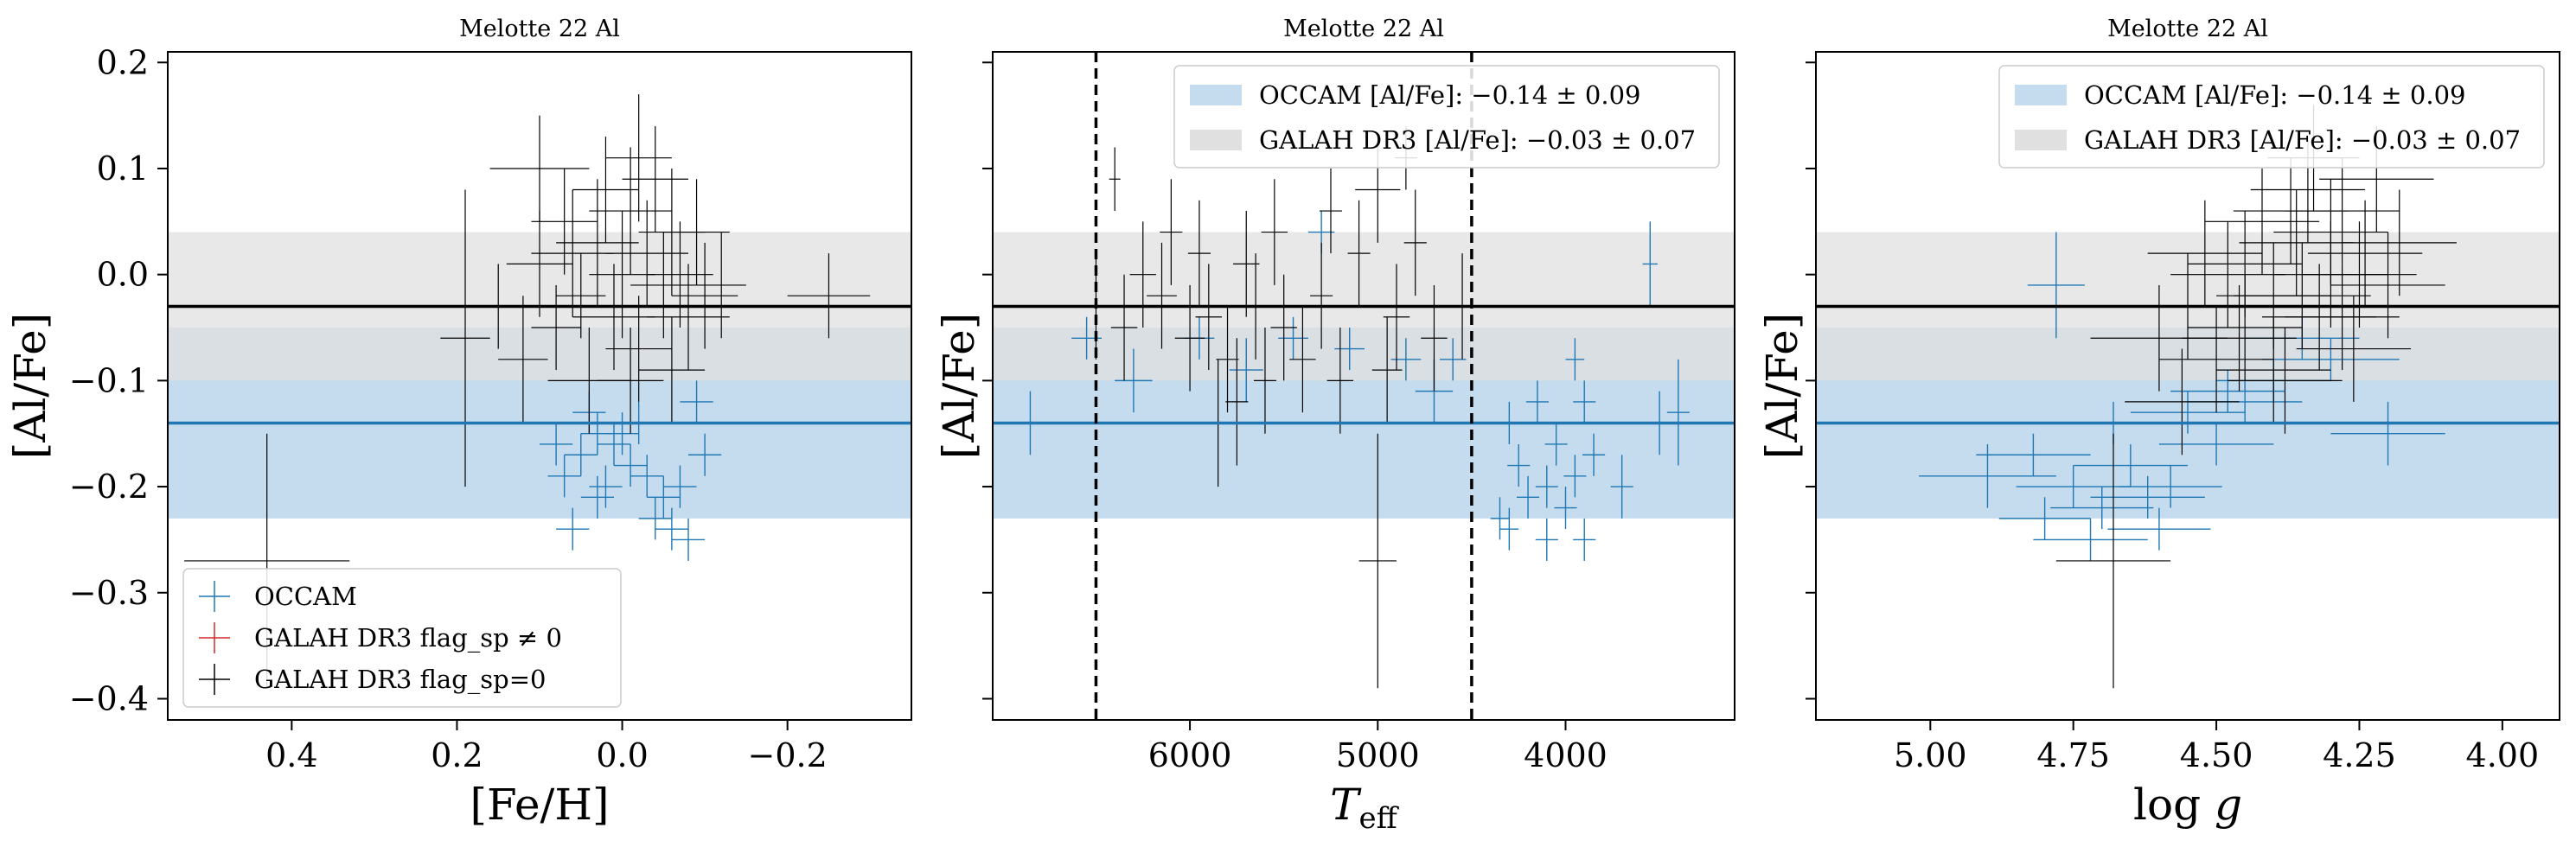 This screenshot has height=847, width=2576. I want to click on x-tick-label: 4.75, so click(2073, 755).